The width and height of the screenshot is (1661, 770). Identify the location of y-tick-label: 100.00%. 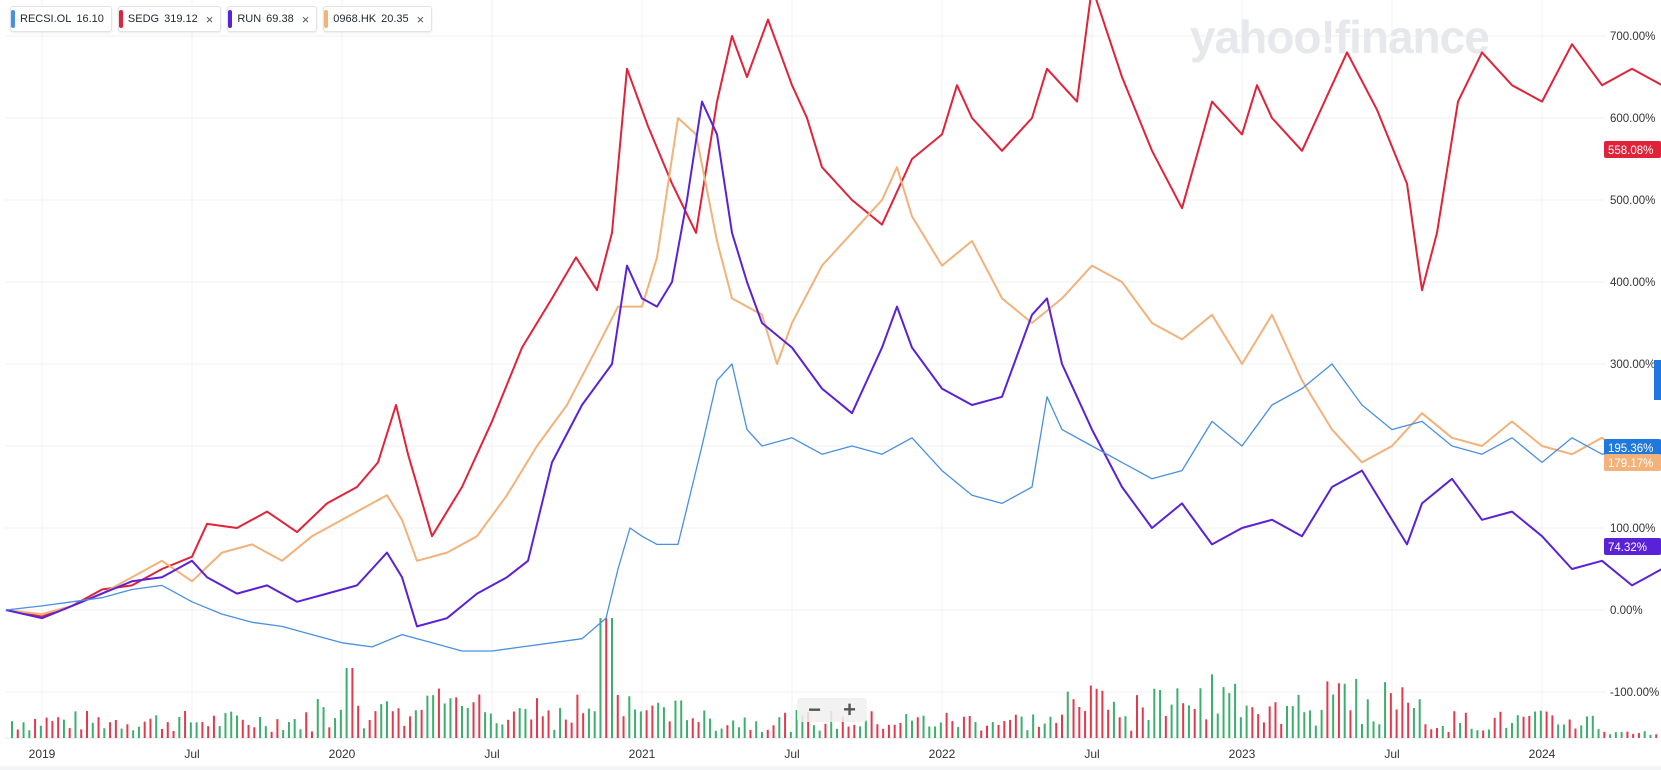
(1632, 529).